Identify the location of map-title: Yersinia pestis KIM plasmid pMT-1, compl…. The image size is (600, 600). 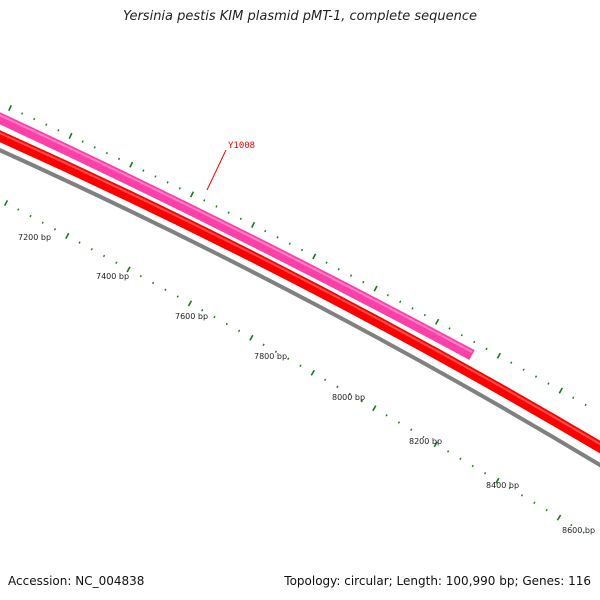
(300, 16).